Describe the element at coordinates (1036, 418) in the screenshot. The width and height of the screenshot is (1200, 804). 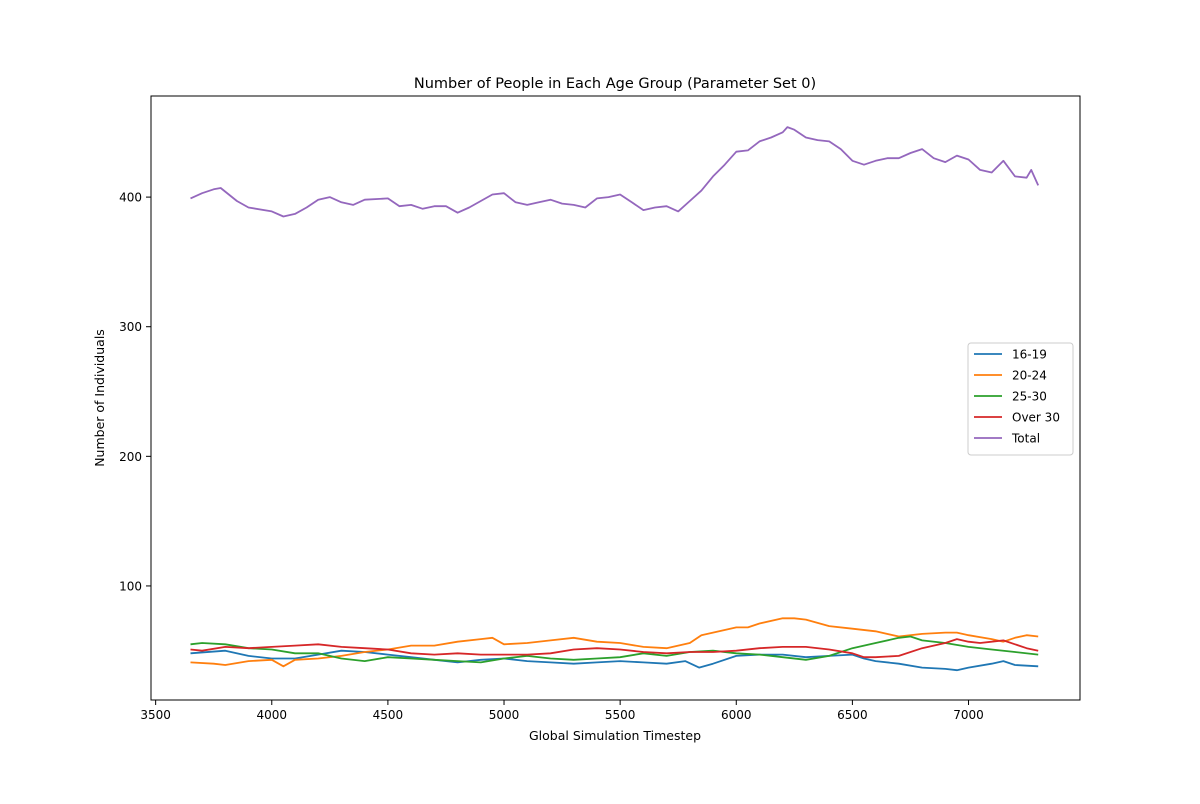
I see `legend-label: Over 30` at that location.